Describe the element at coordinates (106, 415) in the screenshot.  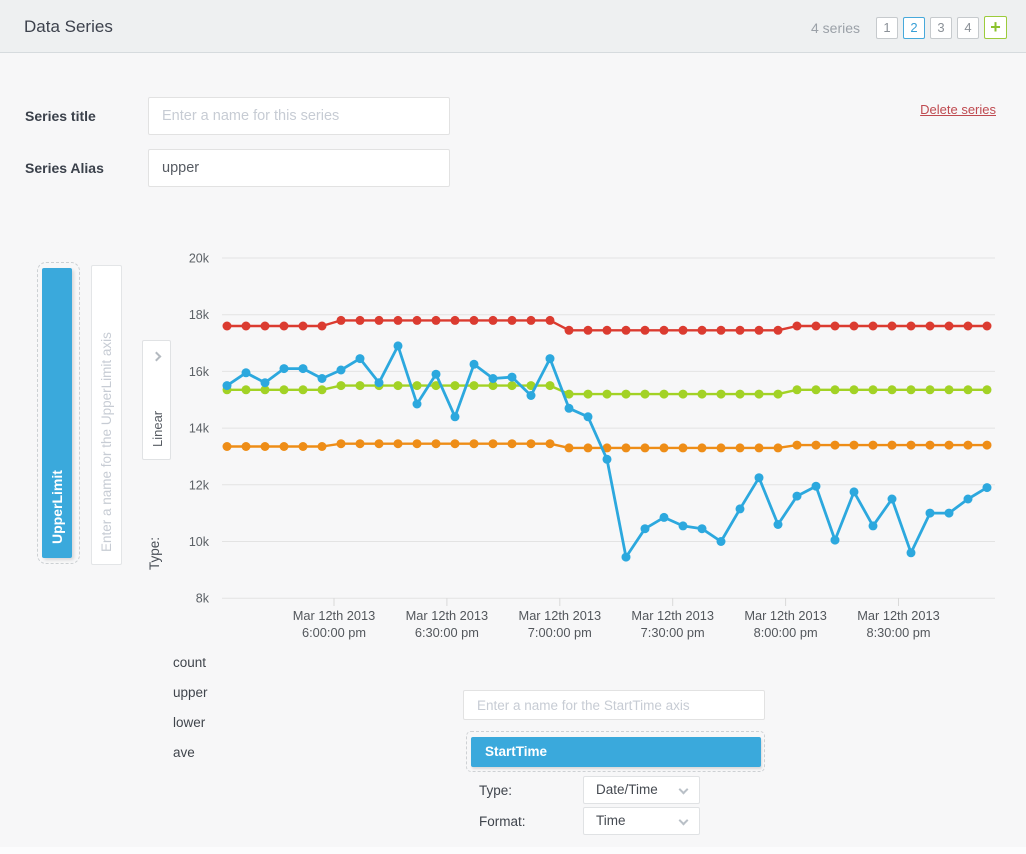
I see `y-axis-name-input` at that location.